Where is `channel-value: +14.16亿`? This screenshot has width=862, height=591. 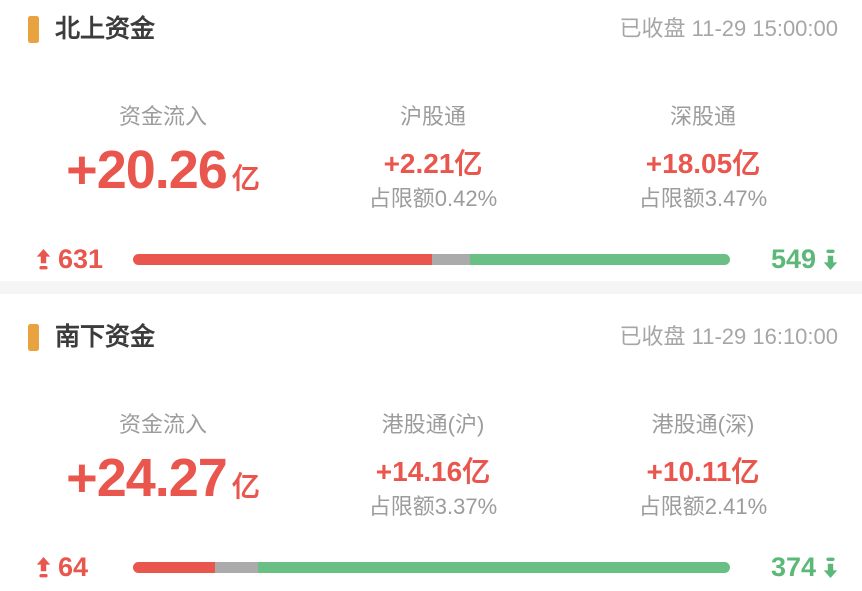
channel-value: +14.16亿 is located at coordinates (433, 471).